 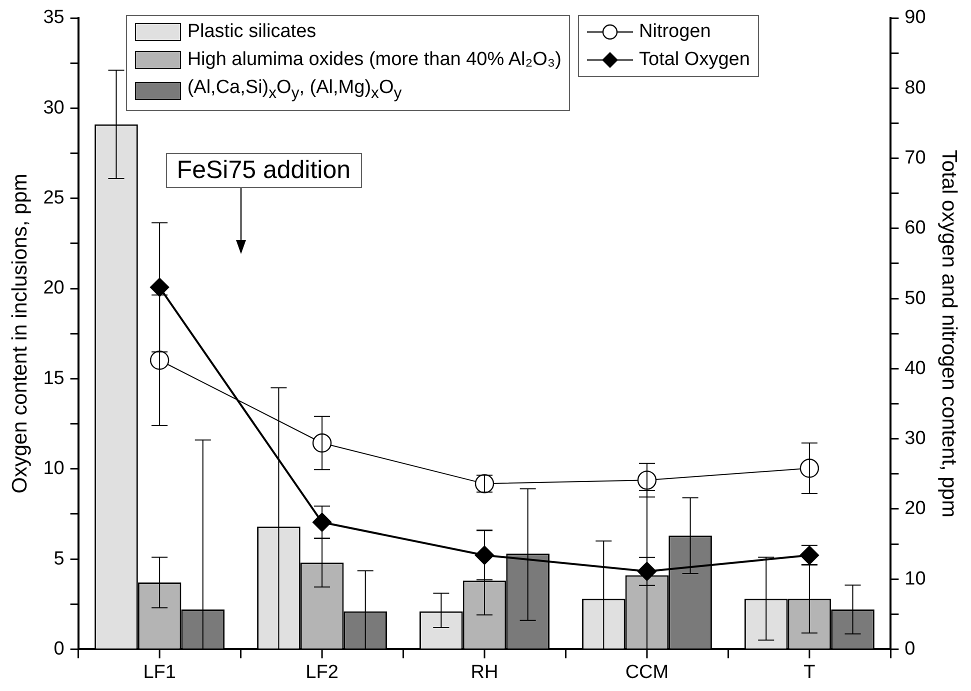 What do you see at coordinates (915, 228) in the screenshot?
I see `y2-tick-label: 60` at bounding box center [915, 228].